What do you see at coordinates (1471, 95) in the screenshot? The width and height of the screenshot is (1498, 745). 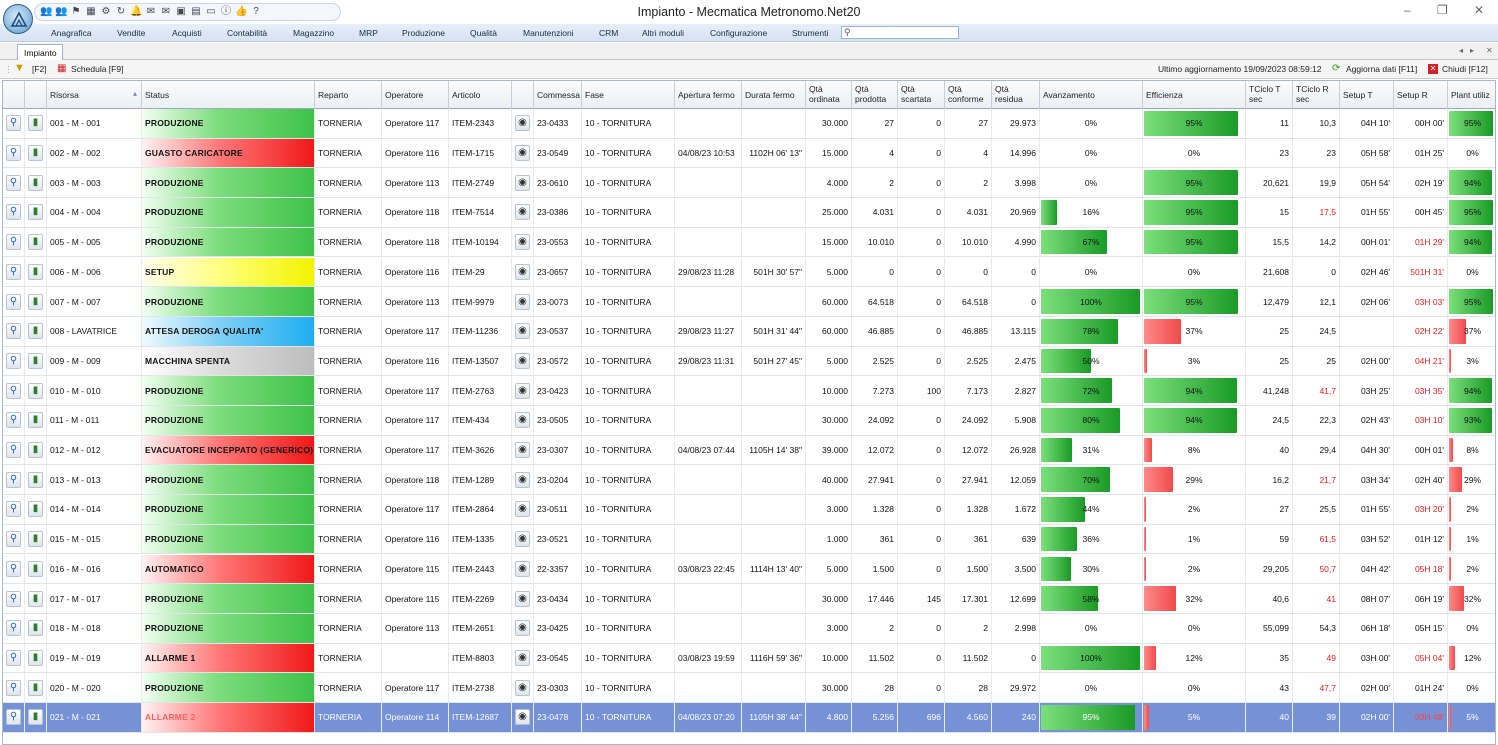 I see `header-col-plant-utiliz: Plant utiliz` at bounding box center [1471, 95].